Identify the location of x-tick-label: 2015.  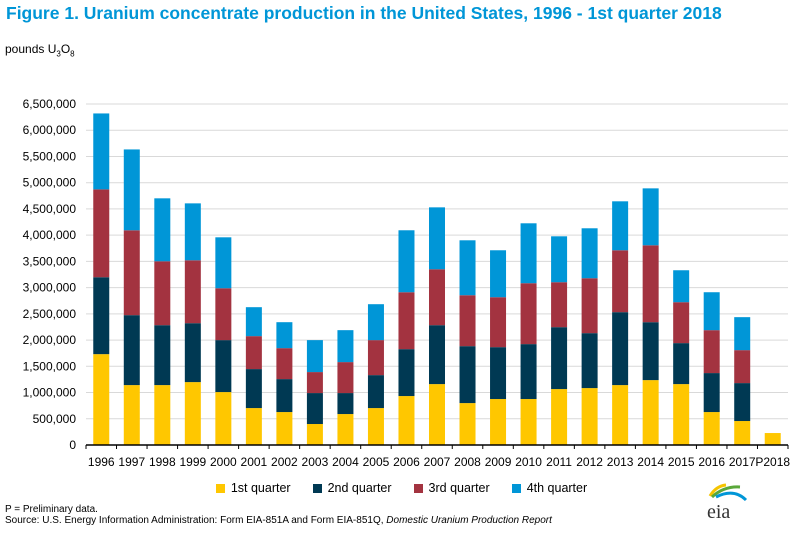
(681, 462).